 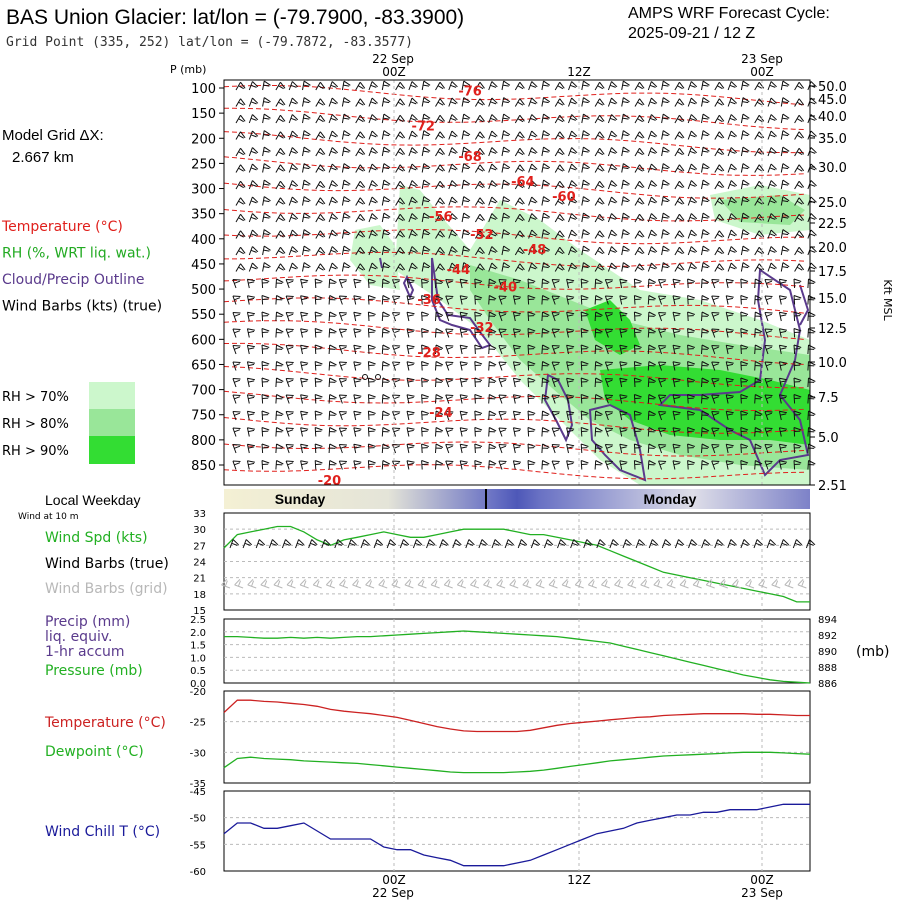 I want to click on temperature-contour-label: -20, so click(x=330, y=481).